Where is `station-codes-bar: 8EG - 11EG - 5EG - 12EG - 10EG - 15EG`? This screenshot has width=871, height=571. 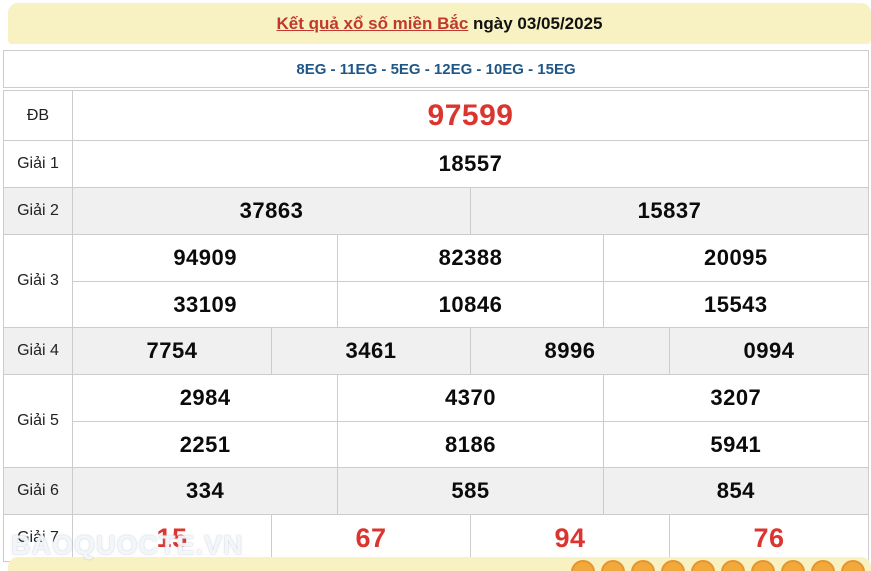
station-codes-bar: 8EG - 11EG - 5EG - 12EG - 10EG - 15EG is located at coordinates (436, 69).